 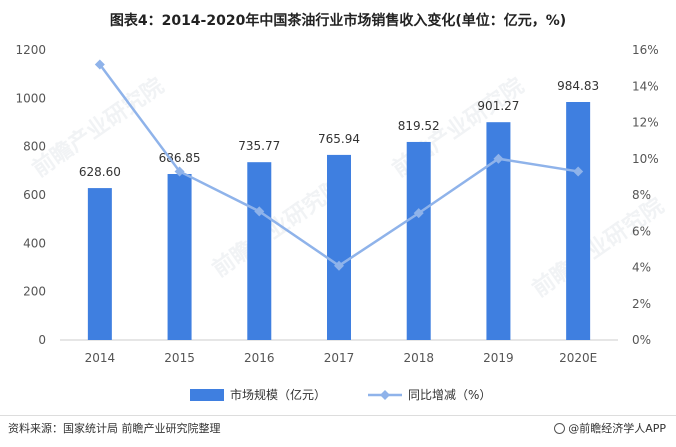 What do you see at coordinates (338, 21) in the screenshot?
I see `chart-title: 图表4：2014-2020年中国茶油行业市场销售收入变化(单位：亿元，%)` at bounding box center [338, 21].